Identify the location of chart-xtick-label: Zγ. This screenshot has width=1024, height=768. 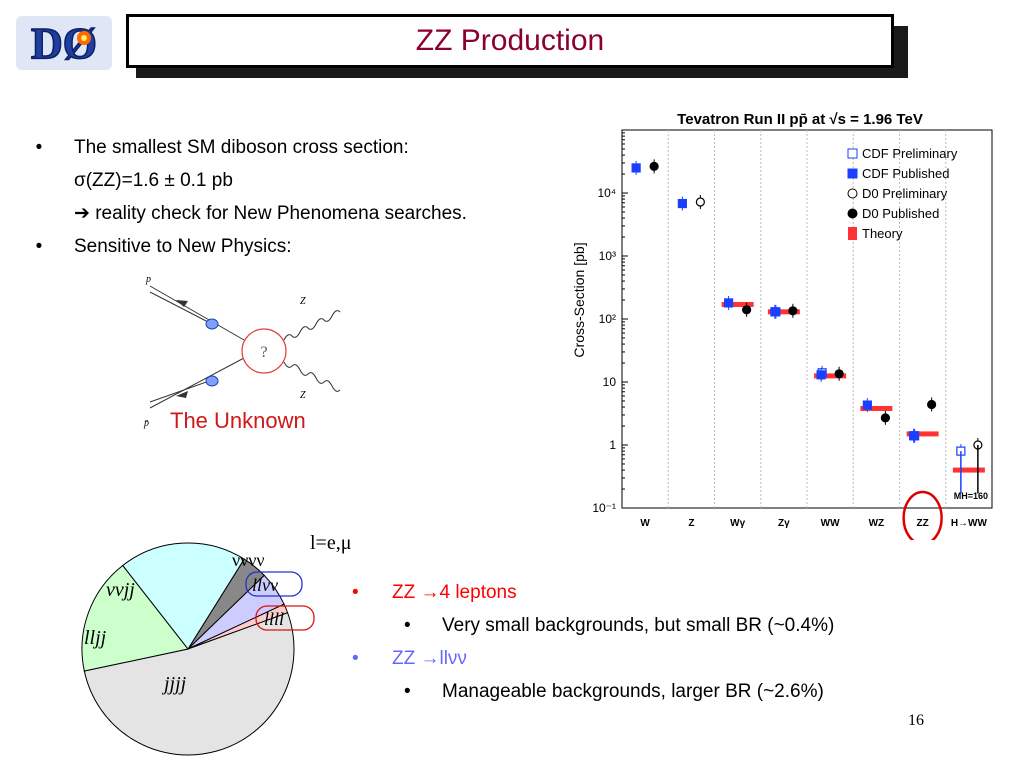
(784, 523).